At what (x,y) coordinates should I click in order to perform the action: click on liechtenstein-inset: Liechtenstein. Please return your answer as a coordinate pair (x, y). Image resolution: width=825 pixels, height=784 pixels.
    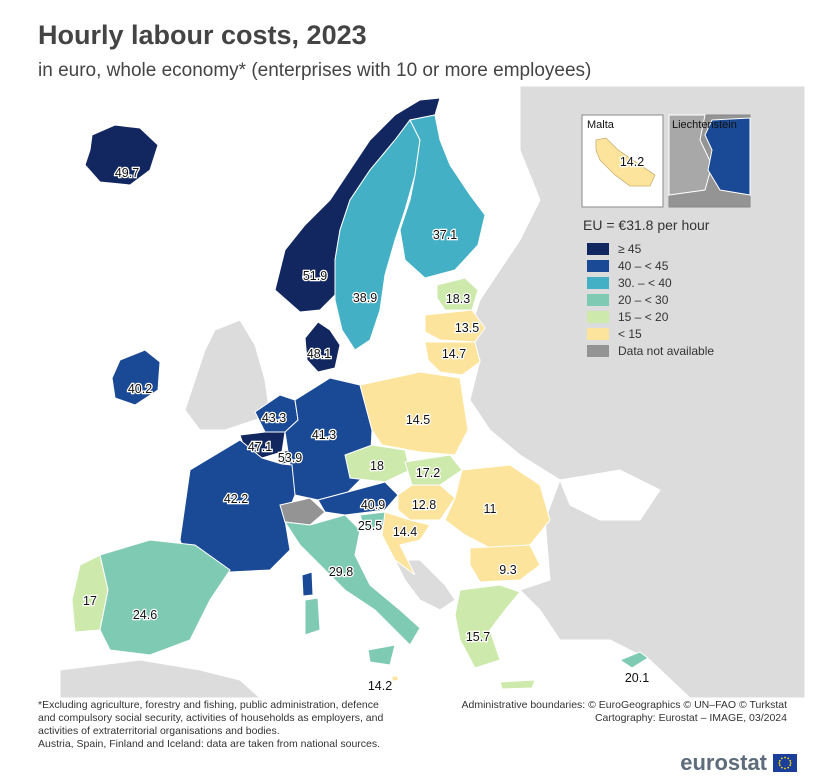
    Looking at the image, I should click on (709, 161).